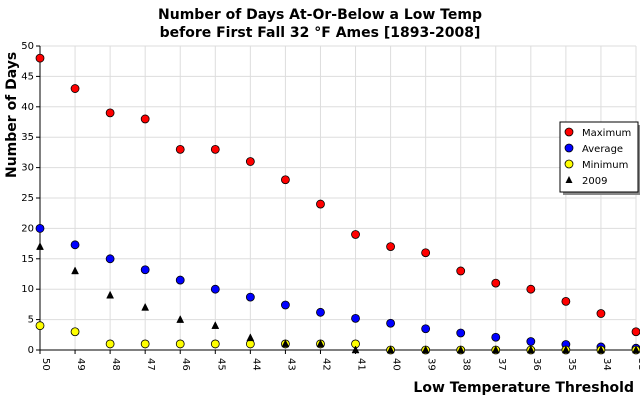 The height and width of the screenshot is (400, 640). I want to click on x-tick-label: 46, so click(185, 364).